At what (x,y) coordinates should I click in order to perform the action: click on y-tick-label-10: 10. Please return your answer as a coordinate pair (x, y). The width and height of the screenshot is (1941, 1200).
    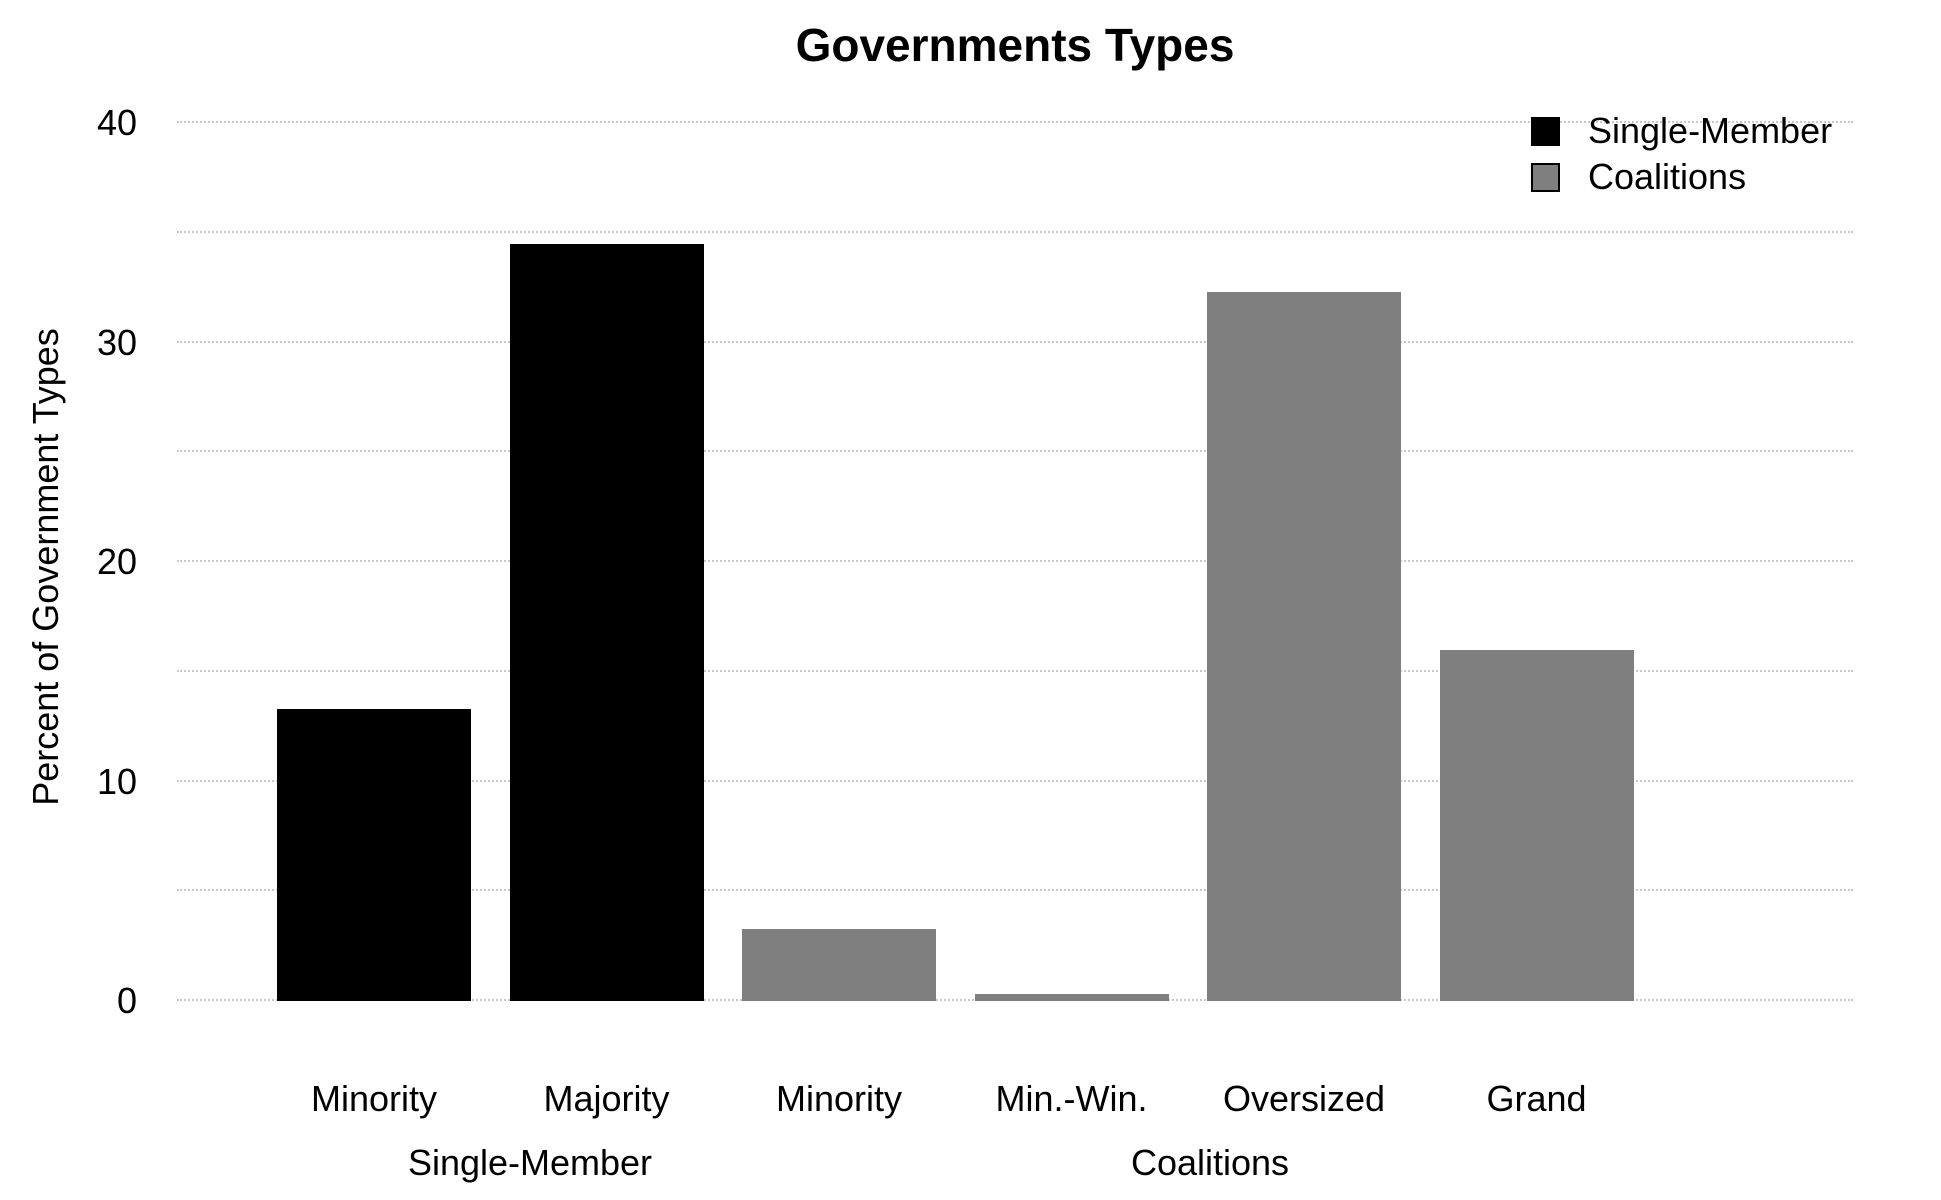
    Looking at the image, I should click on (116, 781).